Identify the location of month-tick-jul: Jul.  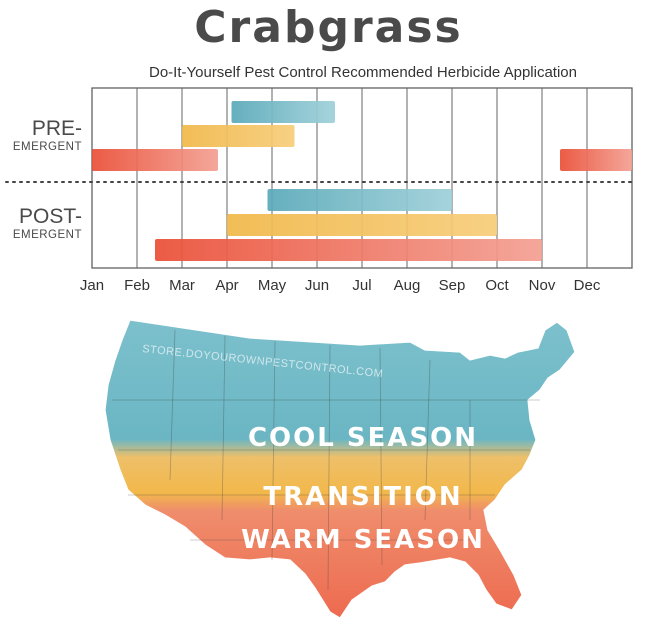
(361, 285).